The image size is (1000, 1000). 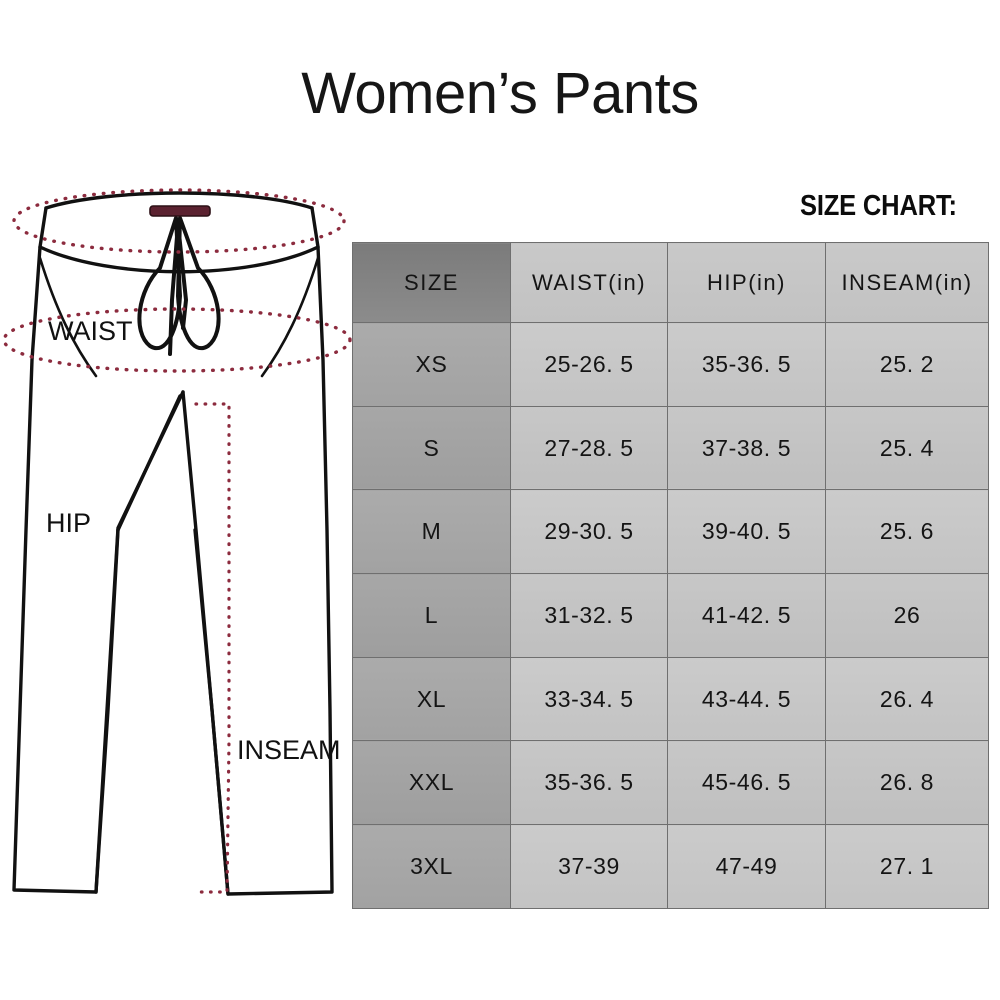 What do you see at coordinates (746, 699) in the screenshot?
I see `cell-hip: 43-44. 5` at bounding box center [746, 699].